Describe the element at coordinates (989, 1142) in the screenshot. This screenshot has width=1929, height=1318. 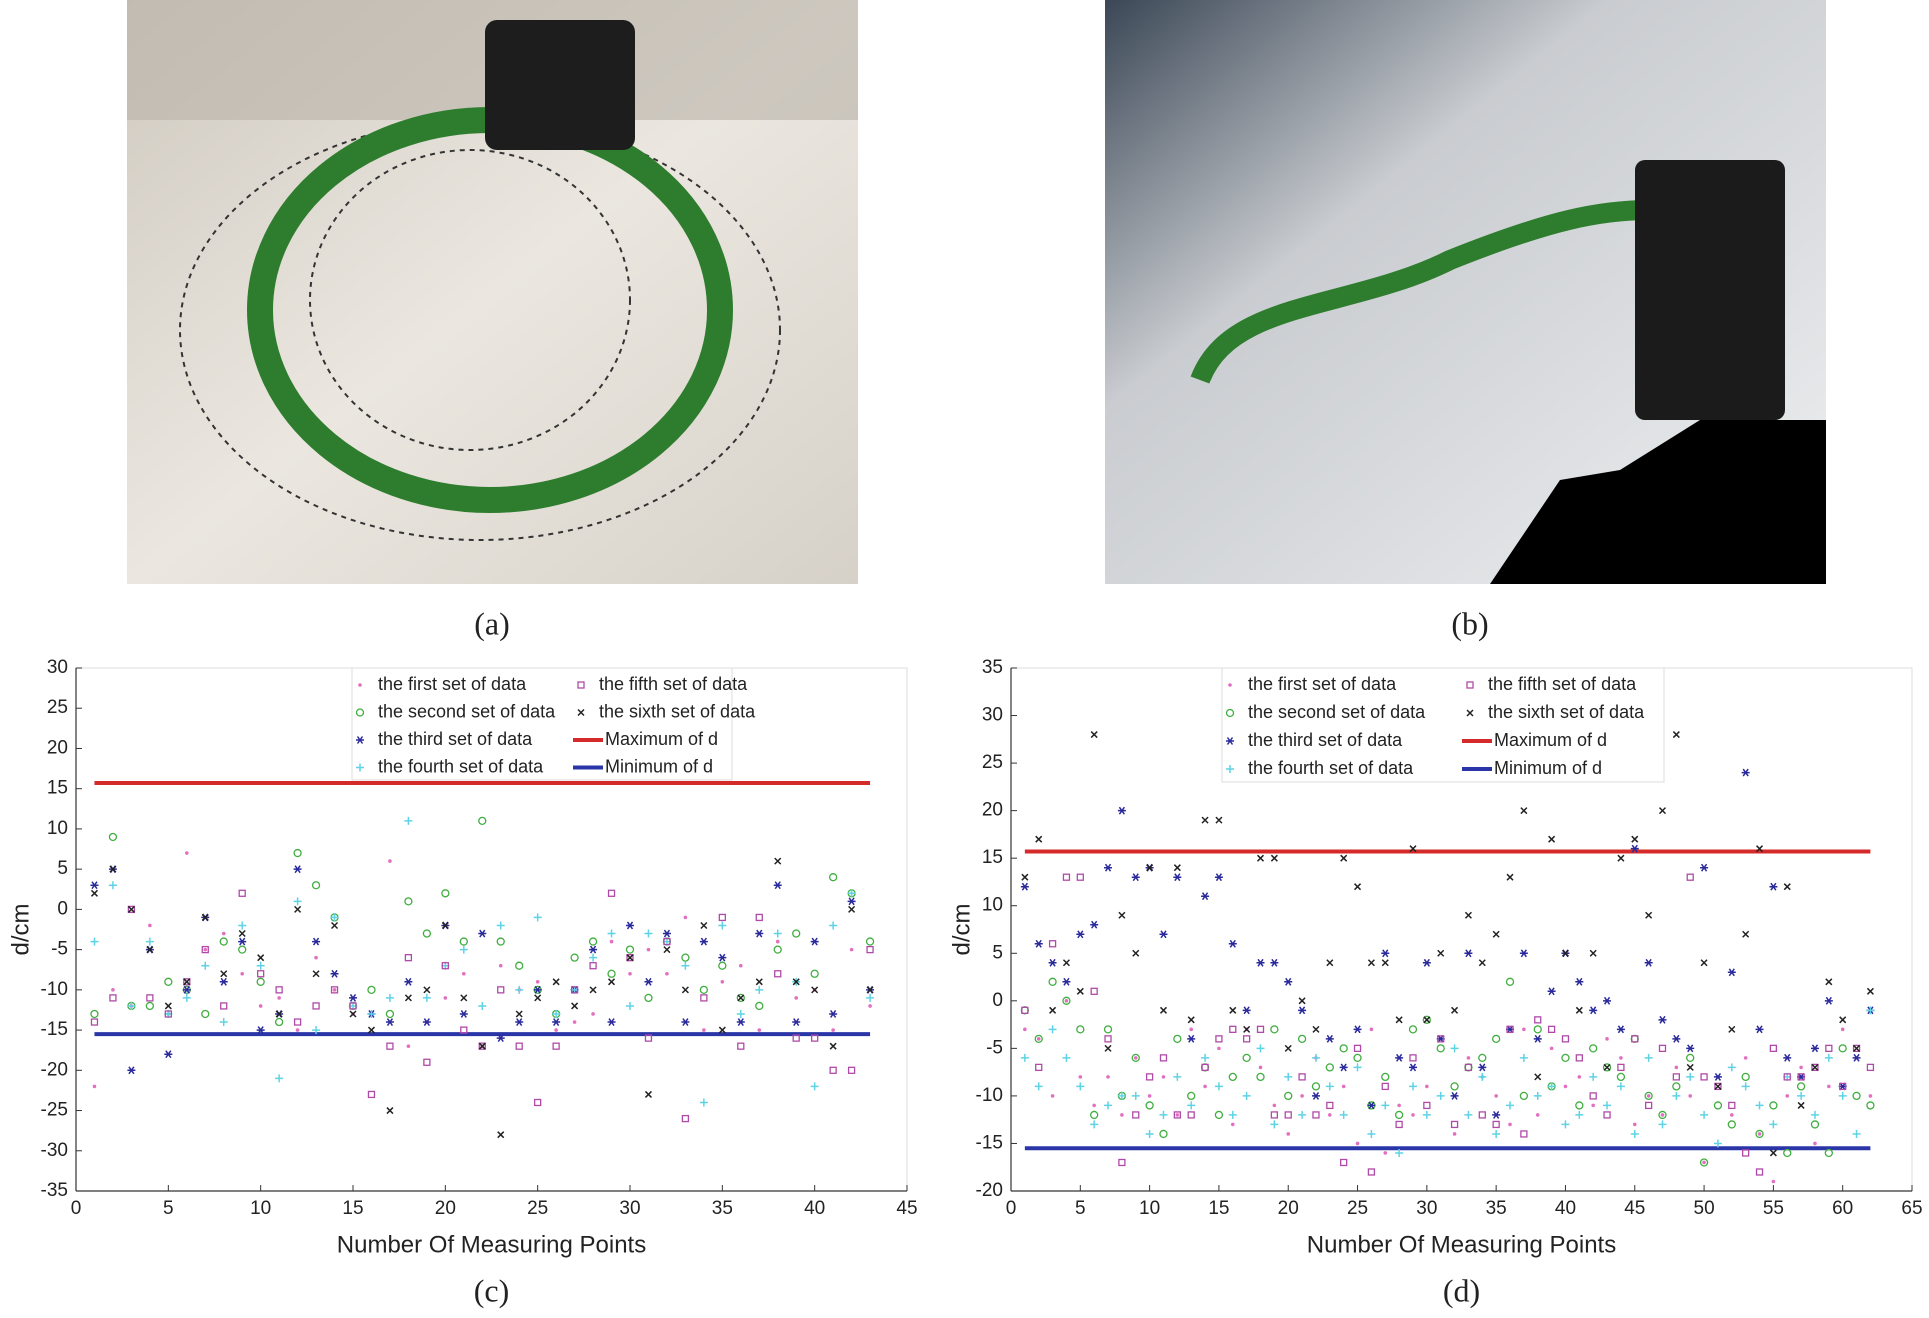
I see `y-tick-label: -15` at that location.